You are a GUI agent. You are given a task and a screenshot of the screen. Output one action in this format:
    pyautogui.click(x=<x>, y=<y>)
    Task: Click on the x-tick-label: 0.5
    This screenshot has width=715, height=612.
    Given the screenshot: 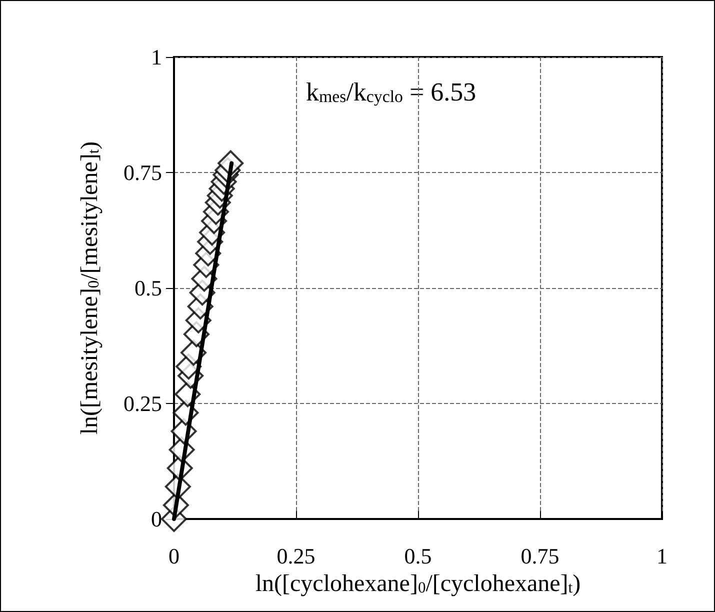 What is the action you would take?
    pyautogui.click(x=418, y=556)
    